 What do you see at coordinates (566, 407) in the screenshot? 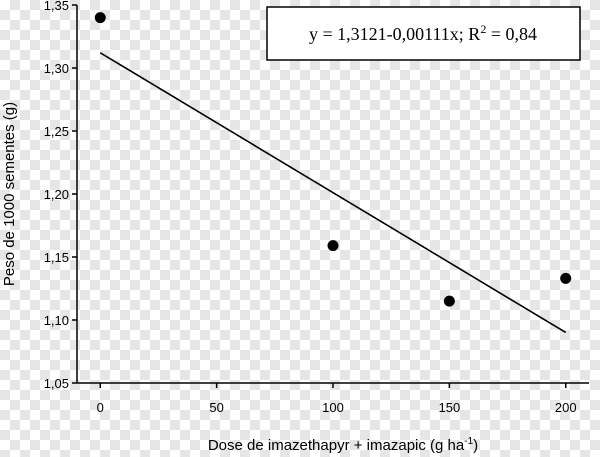
I see `x-tick-label: 200` at bounding box center [566, 407].